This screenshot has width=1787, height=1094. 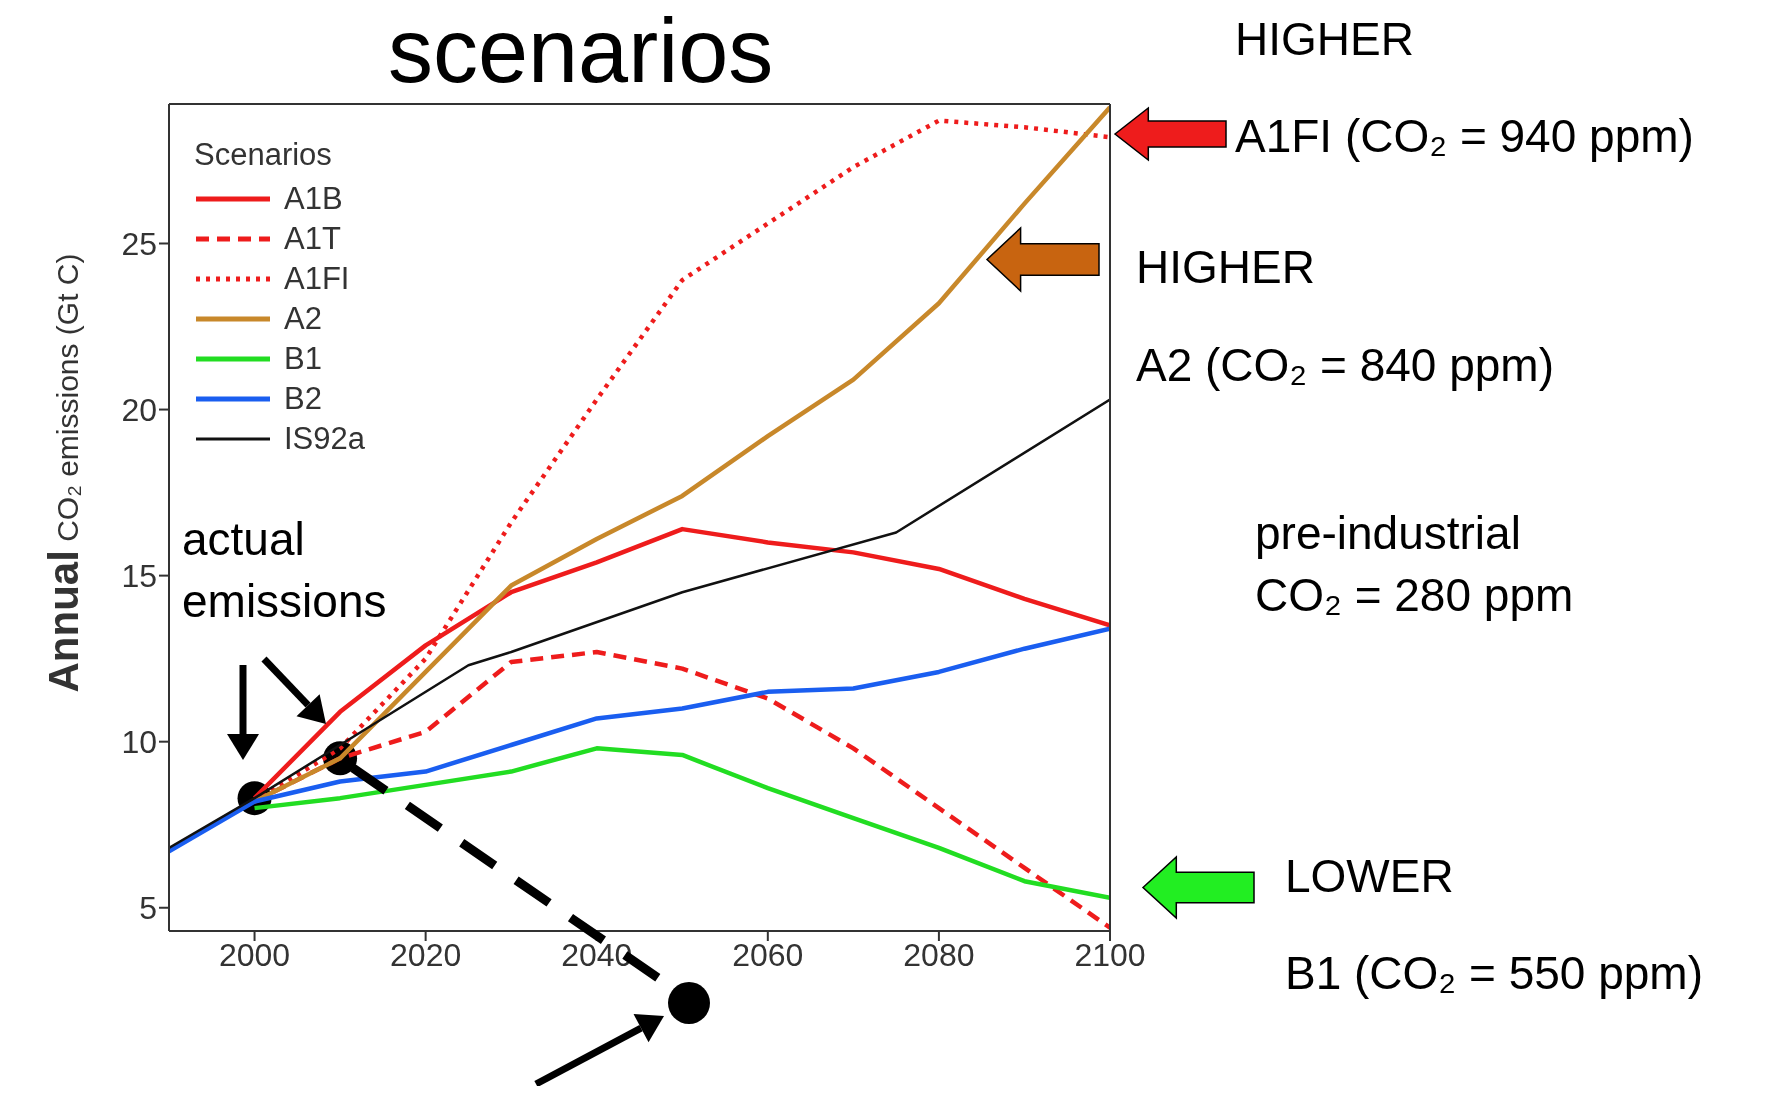 What do you see at coordinates (1110, 954) in the screenshot?
I see `x-tick-label: 2100` at bounding box center [1110, 954].